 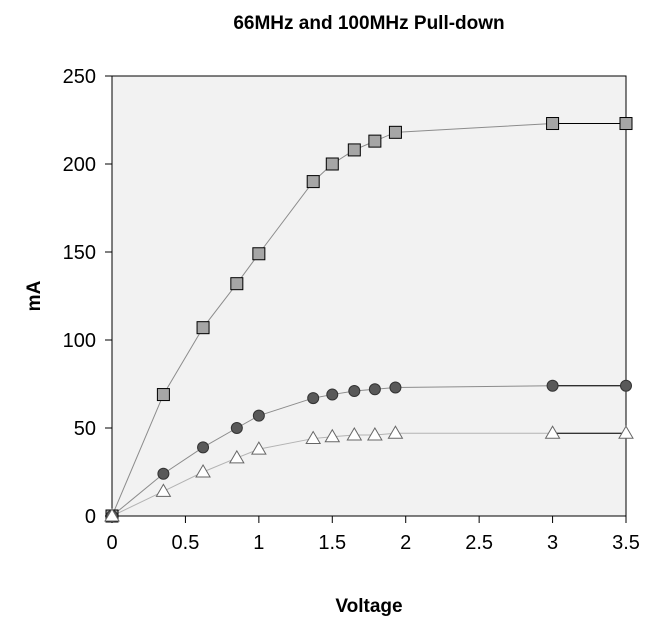 What do you see at coordinates (79, 341) in the screenshot?
I see `y-tick-label: 100` at bounding box center [79, 341].